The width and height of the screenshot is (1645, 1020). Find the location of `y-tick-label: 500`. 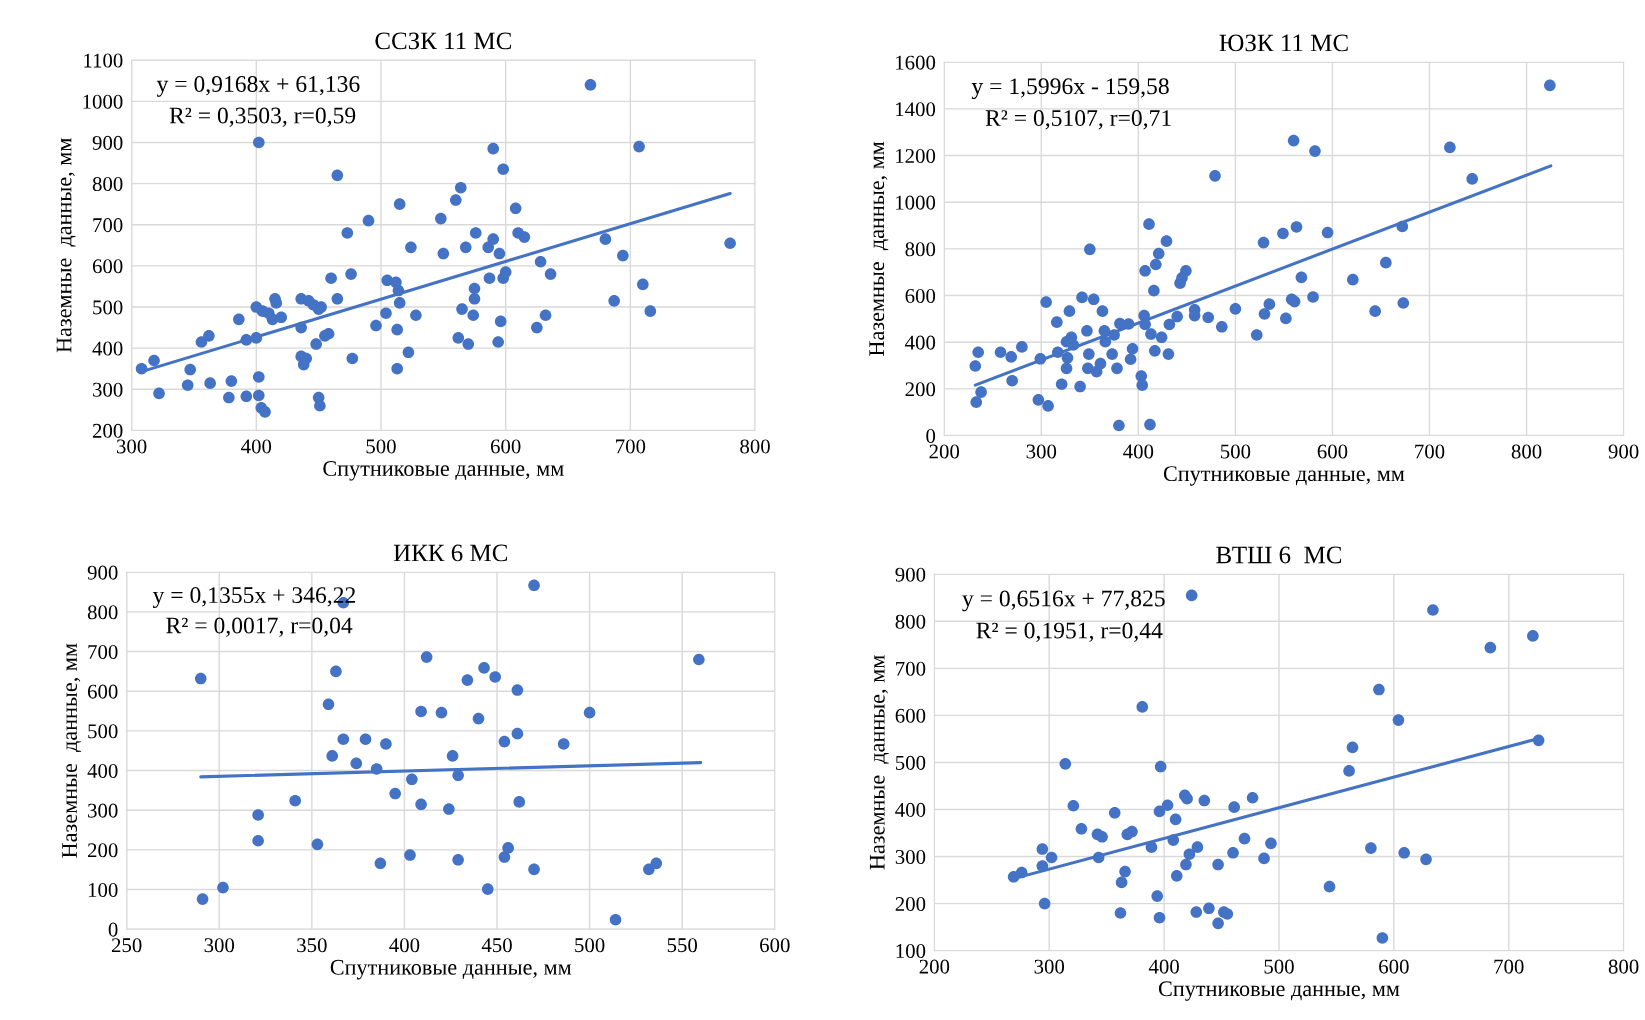

y-tick-label: 500 is located at coordinates (108, 307).